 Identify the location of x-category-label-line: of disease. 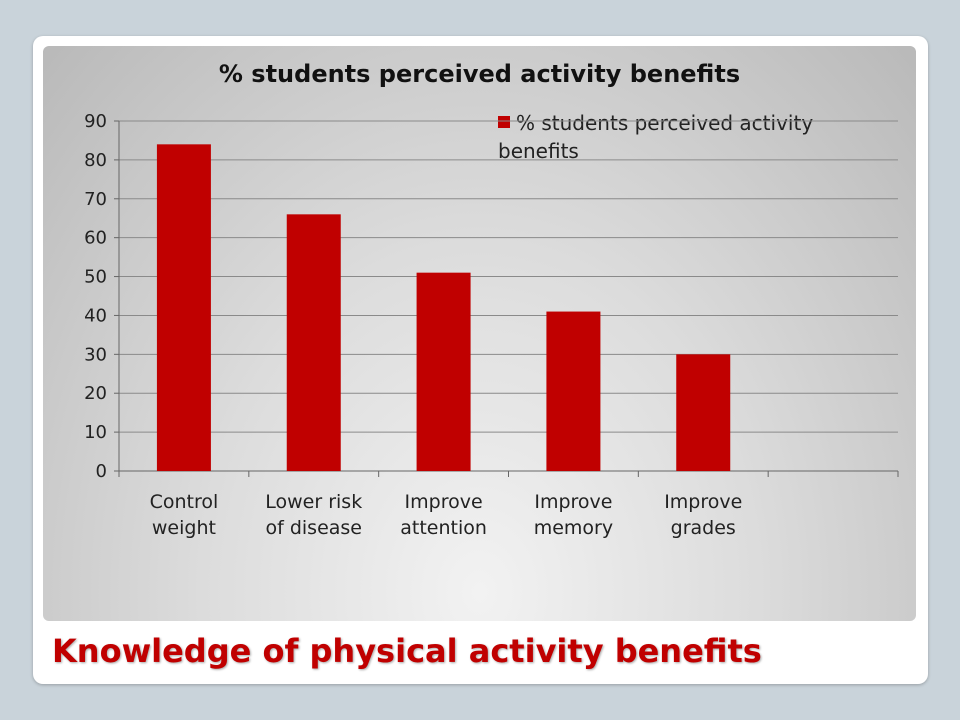
(313, 528).